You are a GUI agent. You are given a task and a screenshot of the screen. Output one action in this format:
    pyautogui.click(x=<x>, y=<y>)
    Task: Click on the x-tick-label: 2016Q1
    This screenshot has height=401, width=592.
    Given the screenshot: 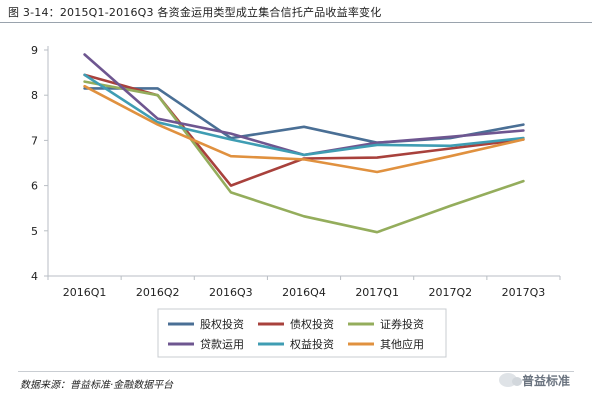 What is the action you would take?
    pyautogui.click(x=85, y=292)
    